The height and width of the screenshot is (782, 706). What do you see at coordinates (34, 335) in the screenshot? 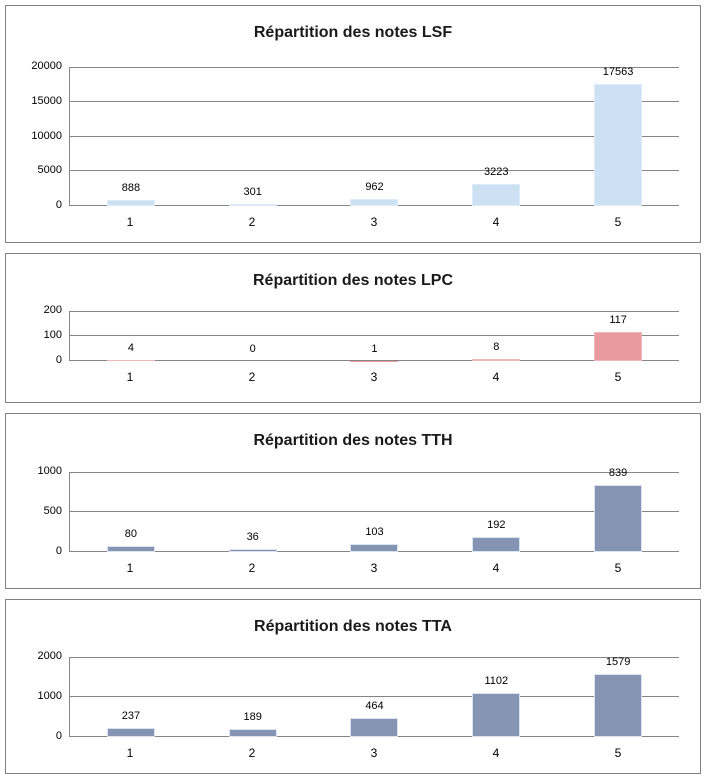
I see `y-axis: 0 100 200` at bounding box center [34, 335].